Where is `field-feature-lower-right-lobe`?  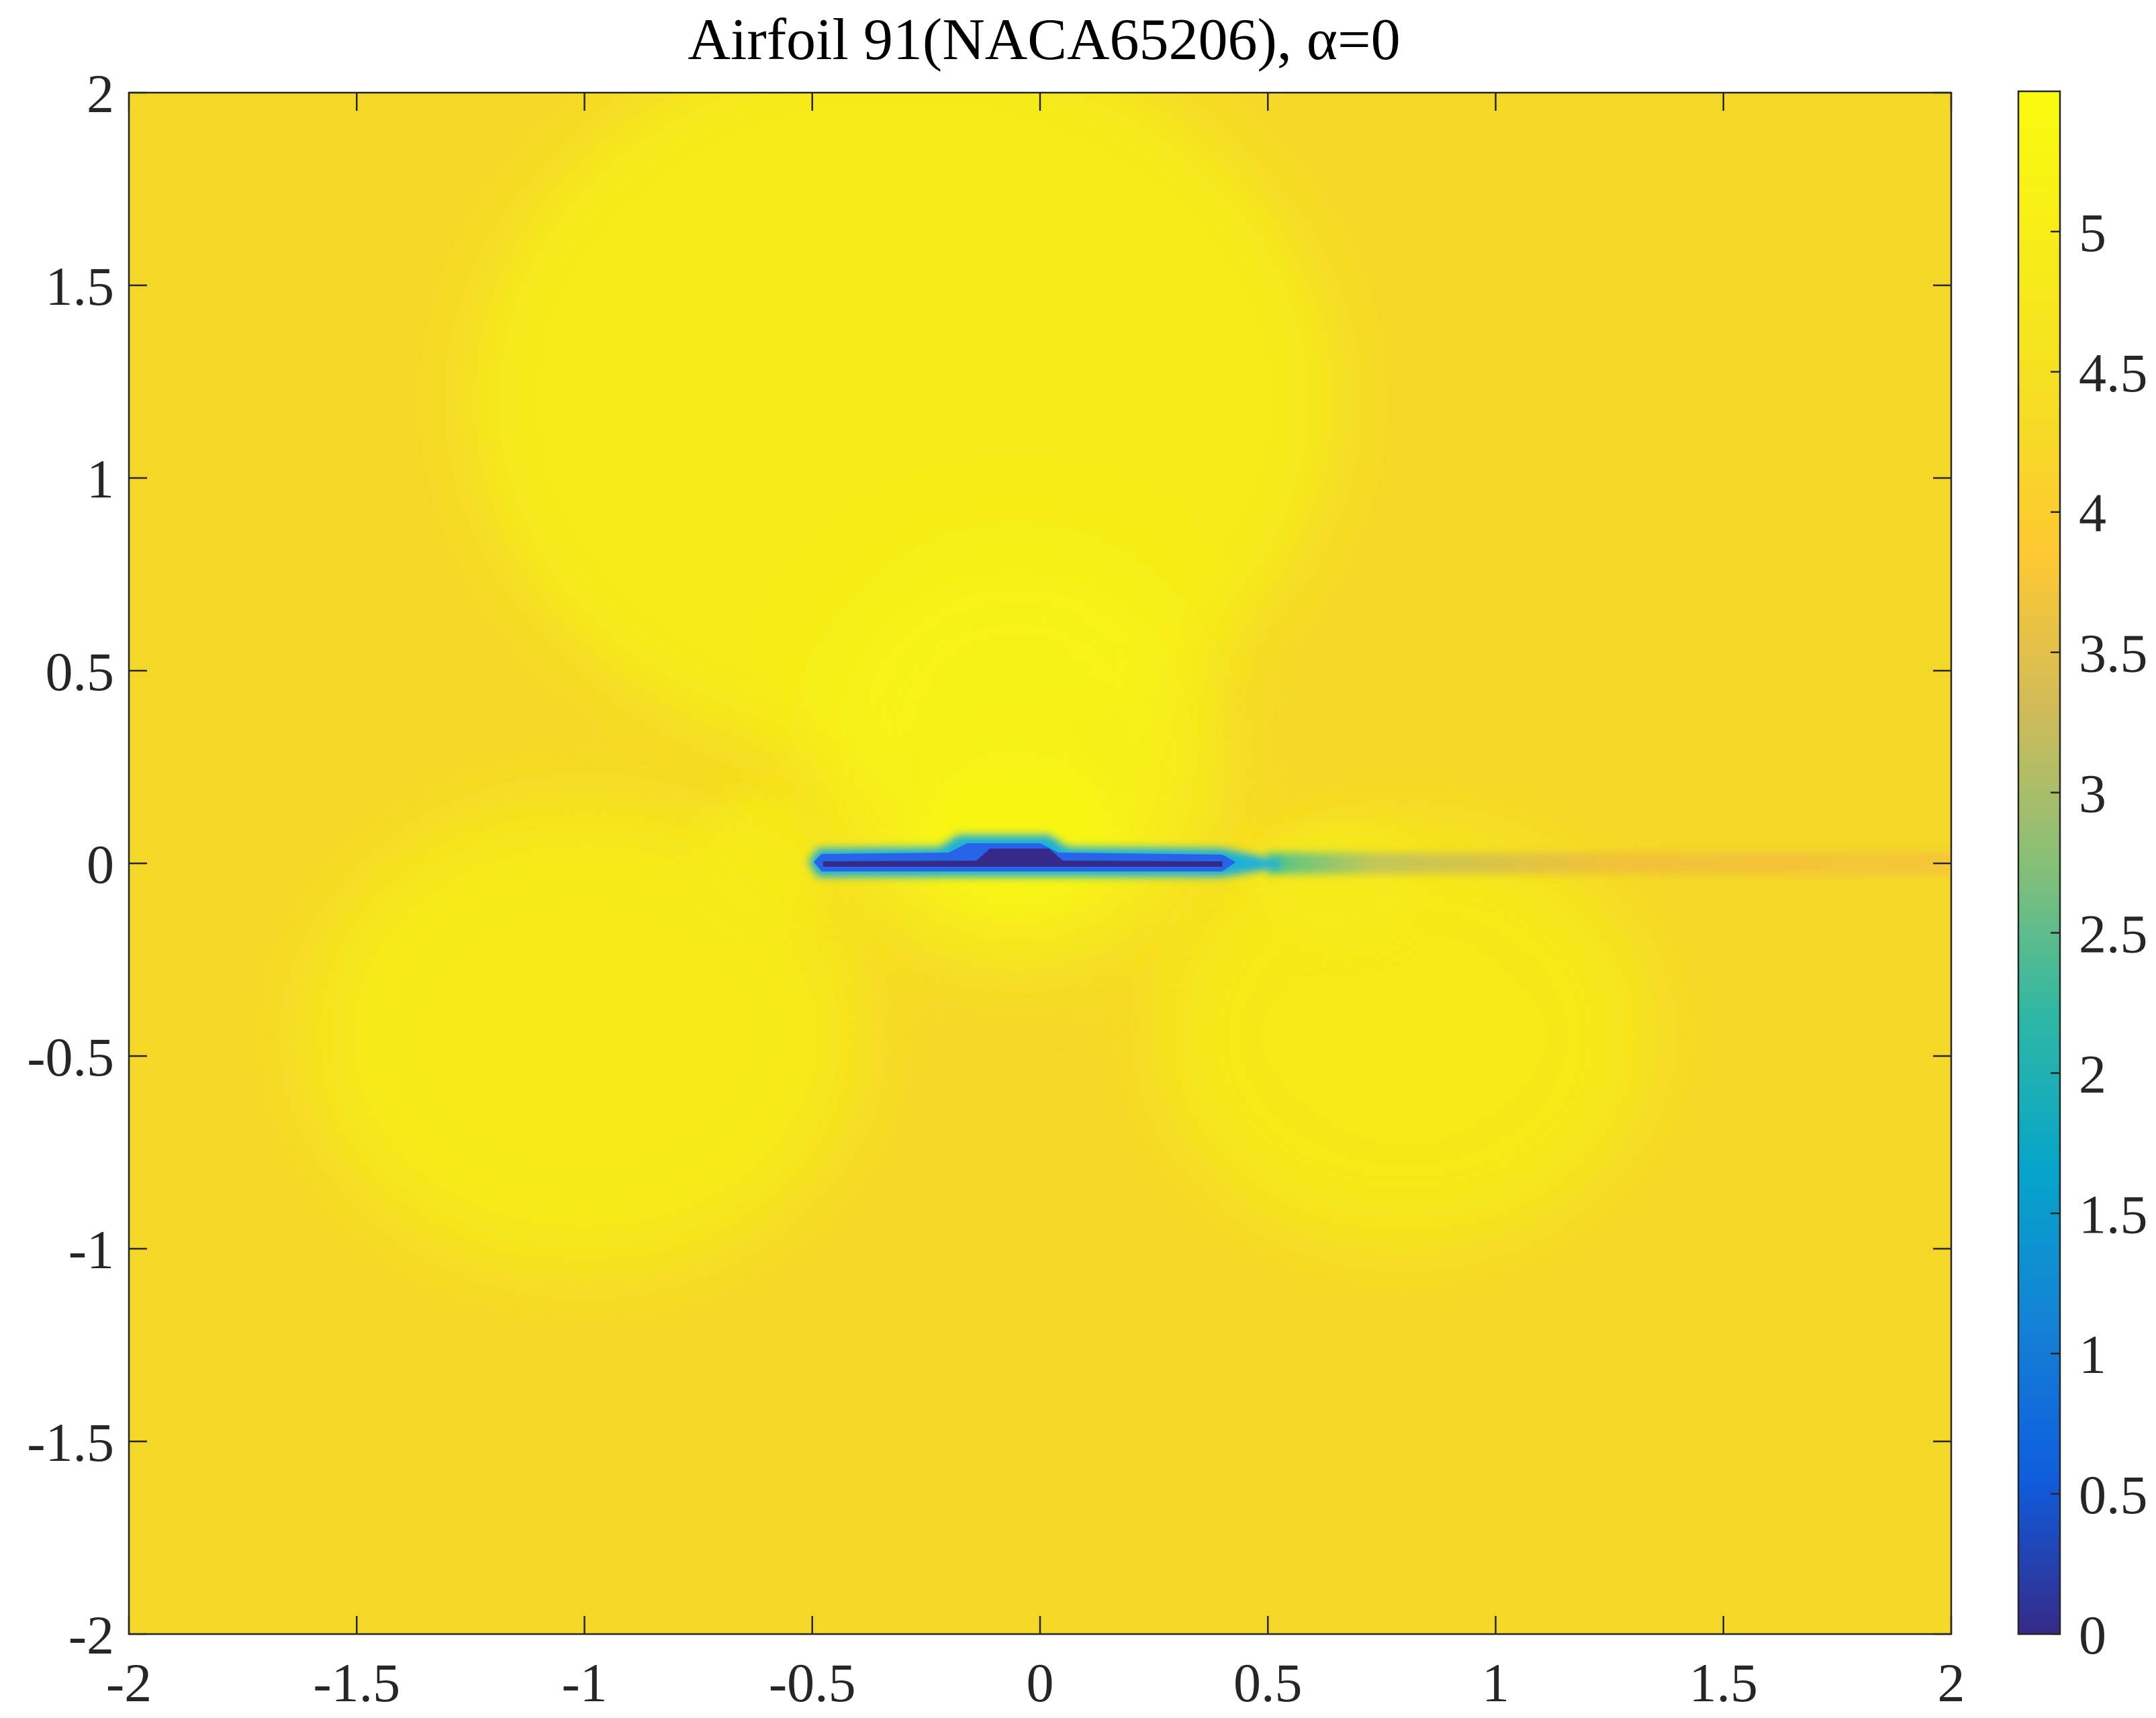
field-feature-lower-right-lobe is located at coordinates (1404, 1036).